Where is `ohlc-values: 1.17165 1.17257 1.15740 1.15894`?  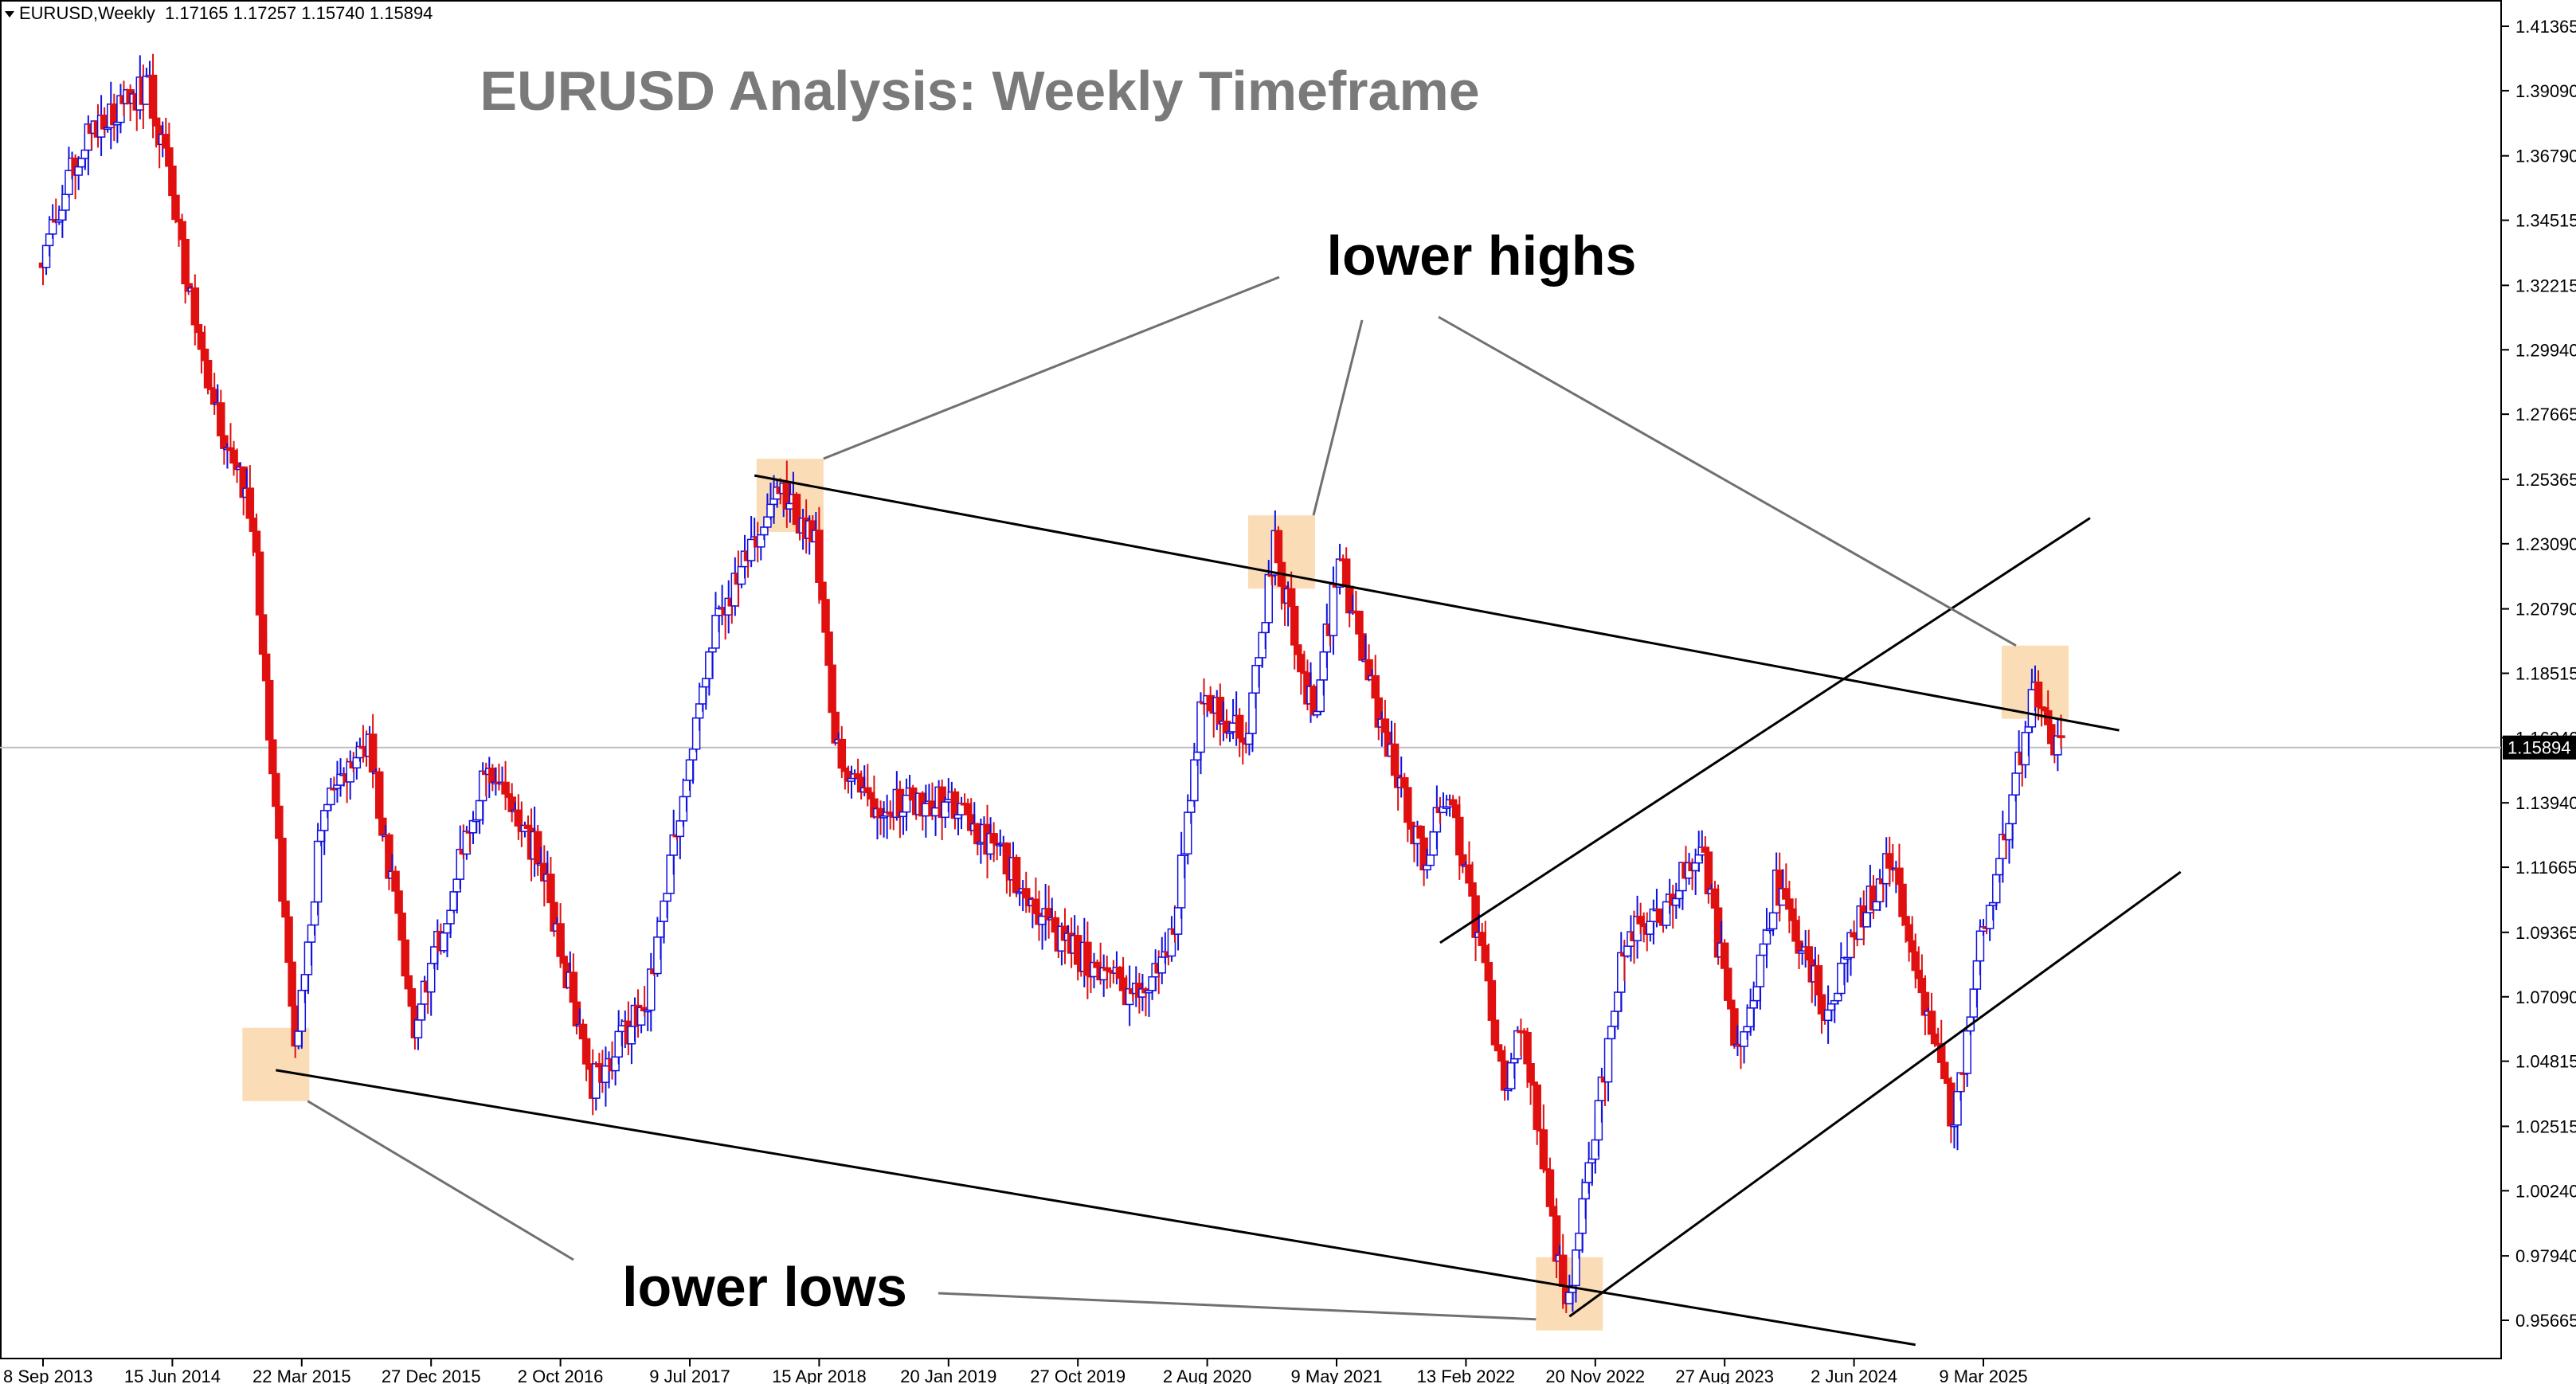
ohlc-values: 1.17165 1.17257 1.15740 1.15894 is located at coordinates (298, 13).